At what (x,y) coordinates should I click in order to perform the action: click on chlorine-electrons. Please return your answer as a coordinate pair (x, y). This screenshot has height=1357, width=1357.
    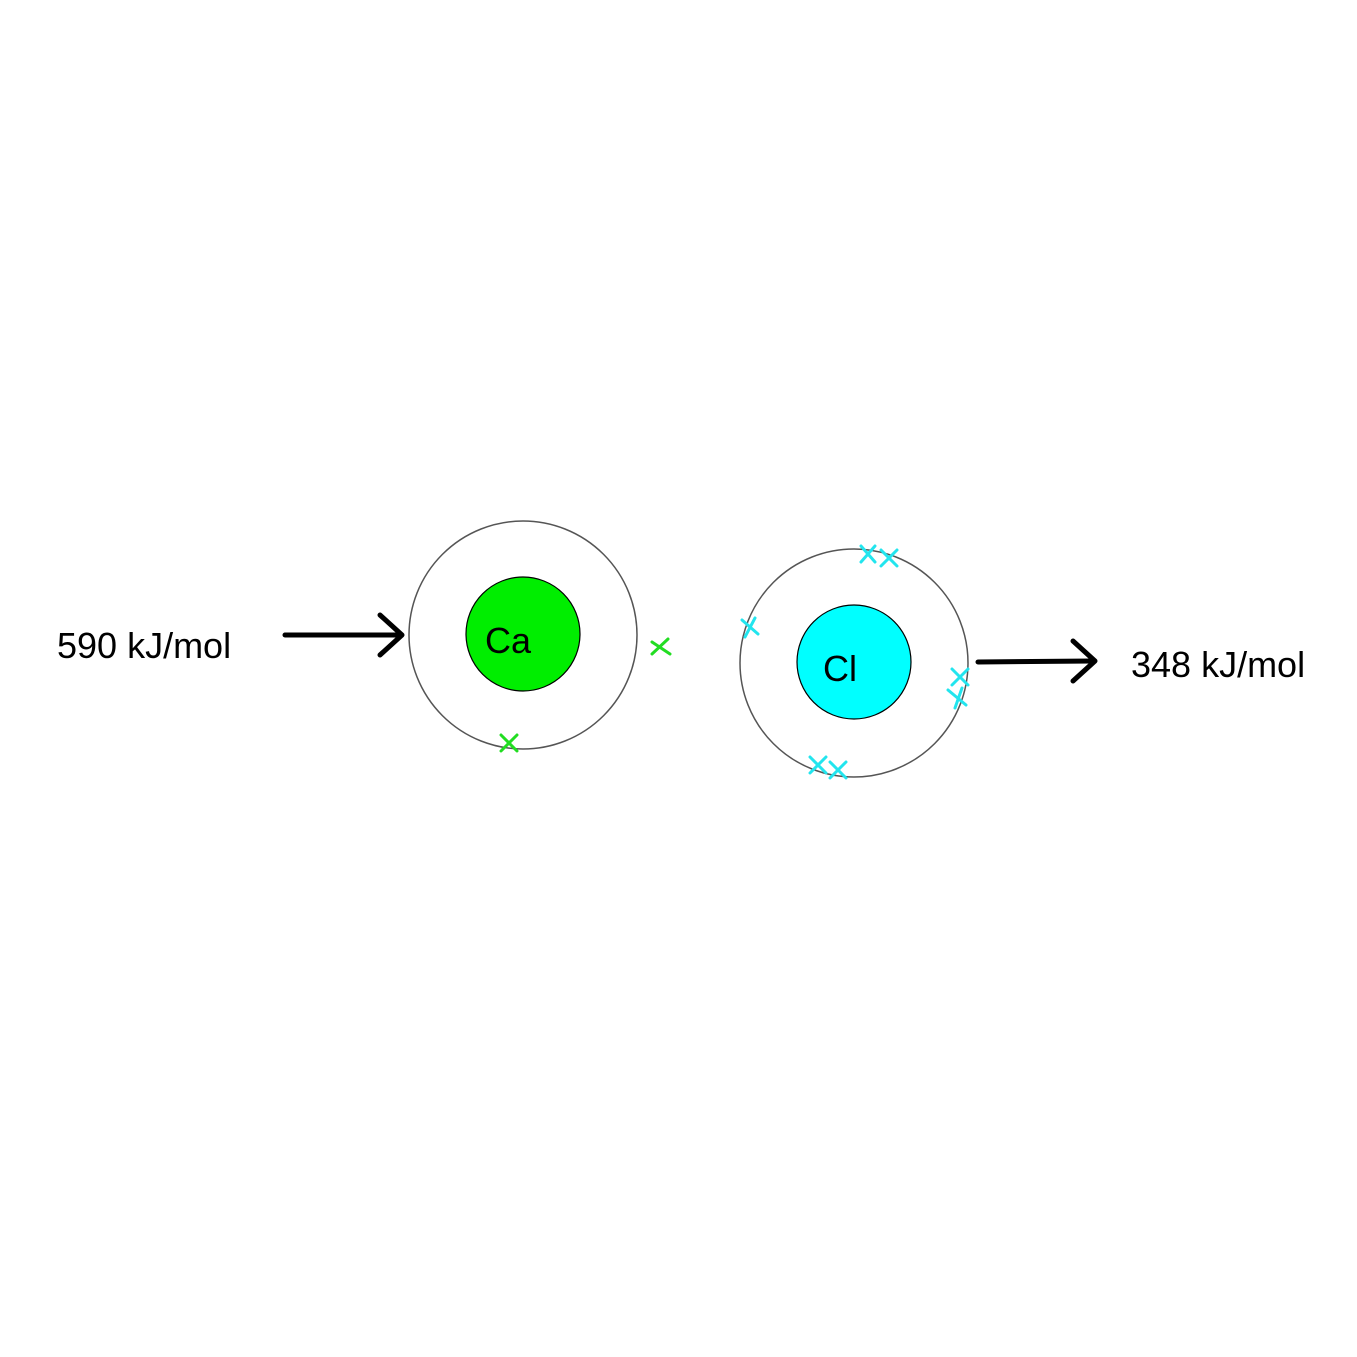
    Looking at the image, I should click on (855, 662).